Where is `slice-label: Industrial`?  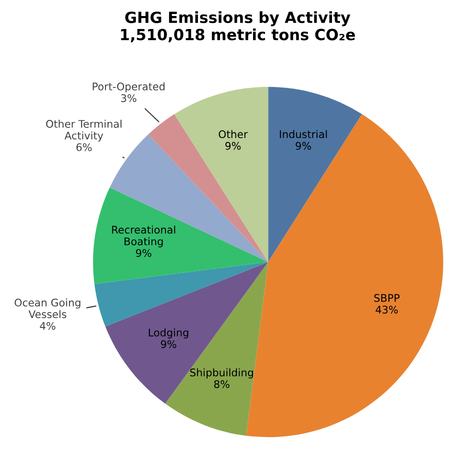
slice-label: Industrial is located at coordinates (303, 134).